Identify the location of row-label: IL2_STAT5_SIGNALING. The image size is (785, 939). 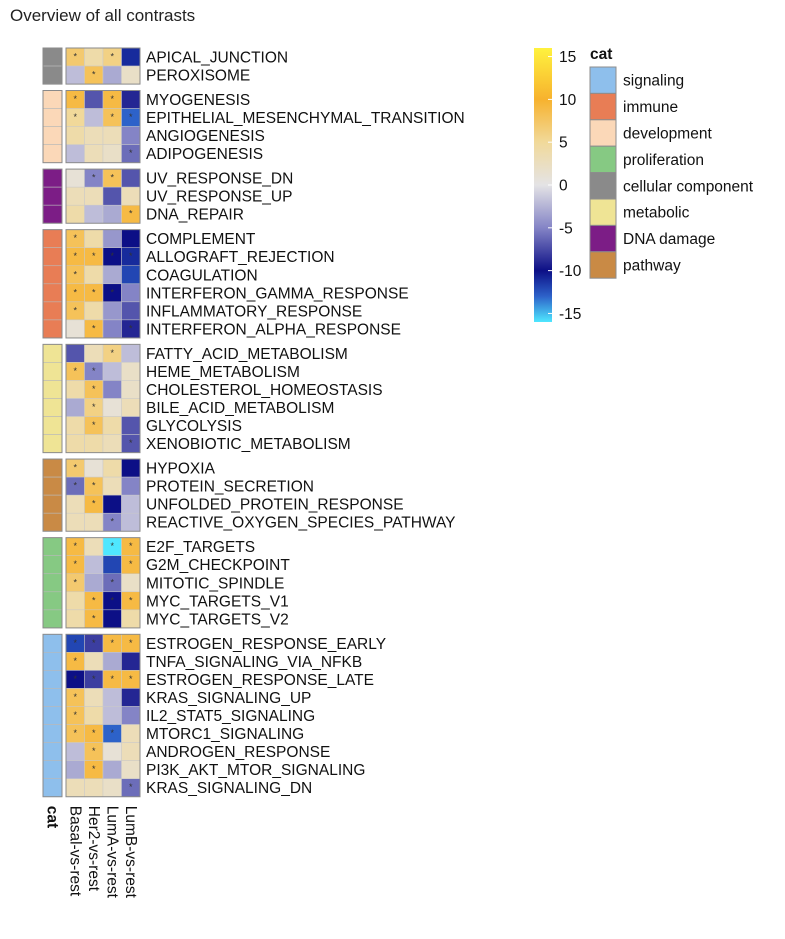
(230, 716).